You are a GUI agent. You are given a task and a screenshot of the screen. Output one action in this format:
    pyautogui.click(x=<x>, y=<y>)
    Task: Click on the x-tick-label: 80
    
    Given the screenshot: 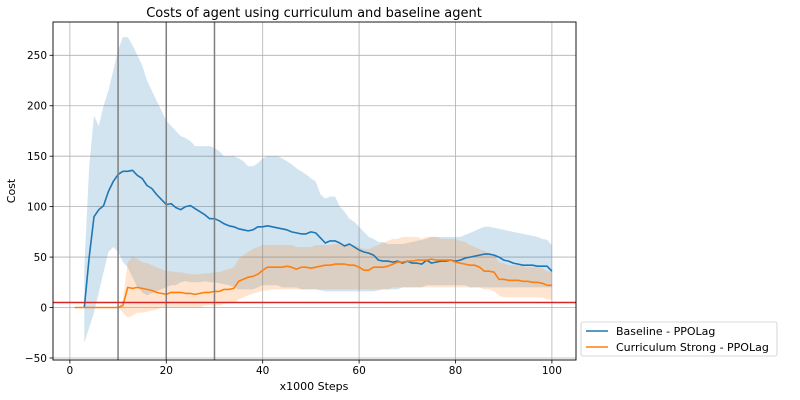 What is the action you would take?
    pyautogui.click(x=455, y=371)
    